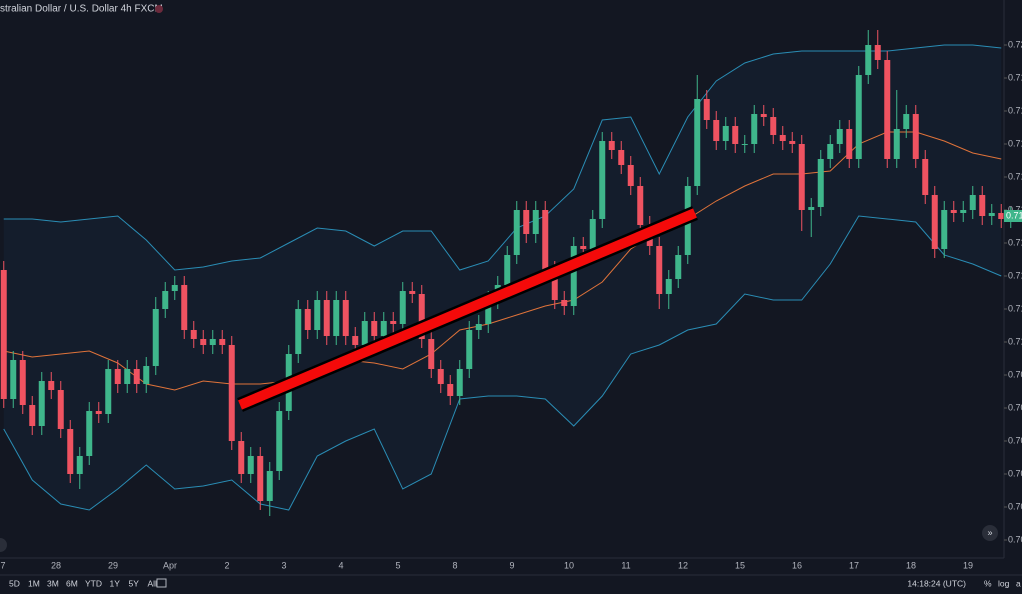  Describe the element at coordinates (1004, 583) in the screenshot. I see `axis-option: log` at that location.